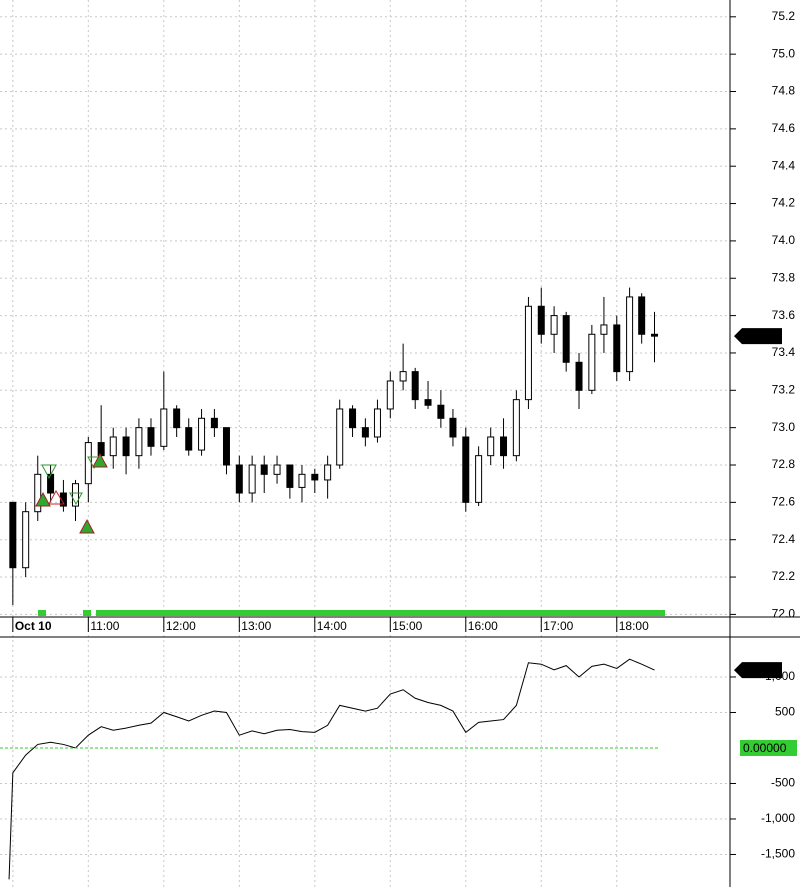  I want to click on x-tick-label: 15:00, so click(407, 626).